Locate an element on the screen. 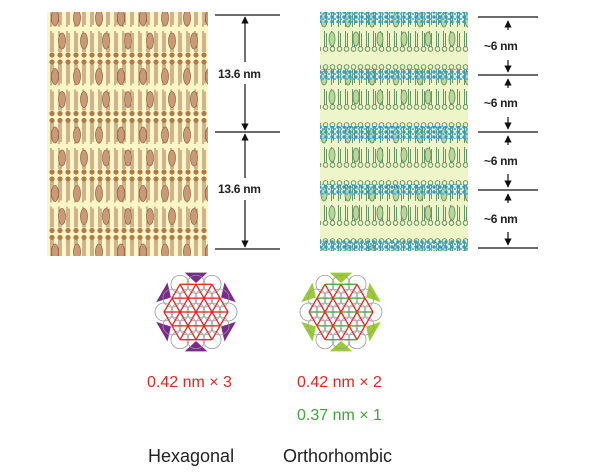 This screenshot has width=590, height=476. right-dimension-lines is located at coordinates (508, 132).